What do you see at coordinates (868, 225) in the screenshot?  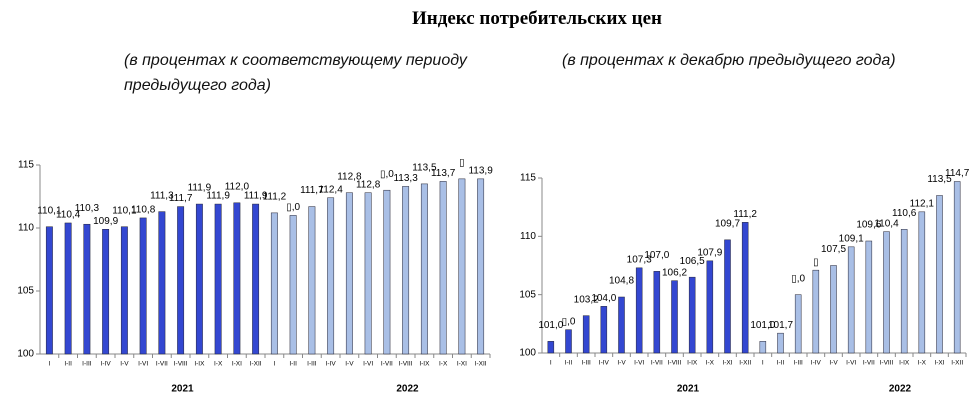 I see `value-label: 109,6` at bounding box center [868, 225].